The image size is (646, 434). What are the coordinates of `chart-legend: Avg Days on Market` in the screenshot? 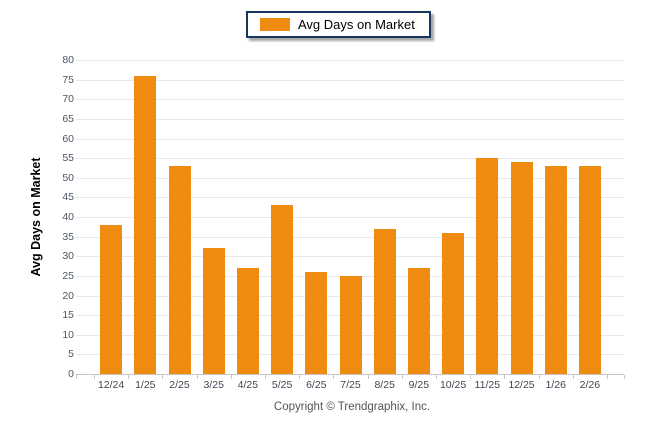 It's located at (338, 24).